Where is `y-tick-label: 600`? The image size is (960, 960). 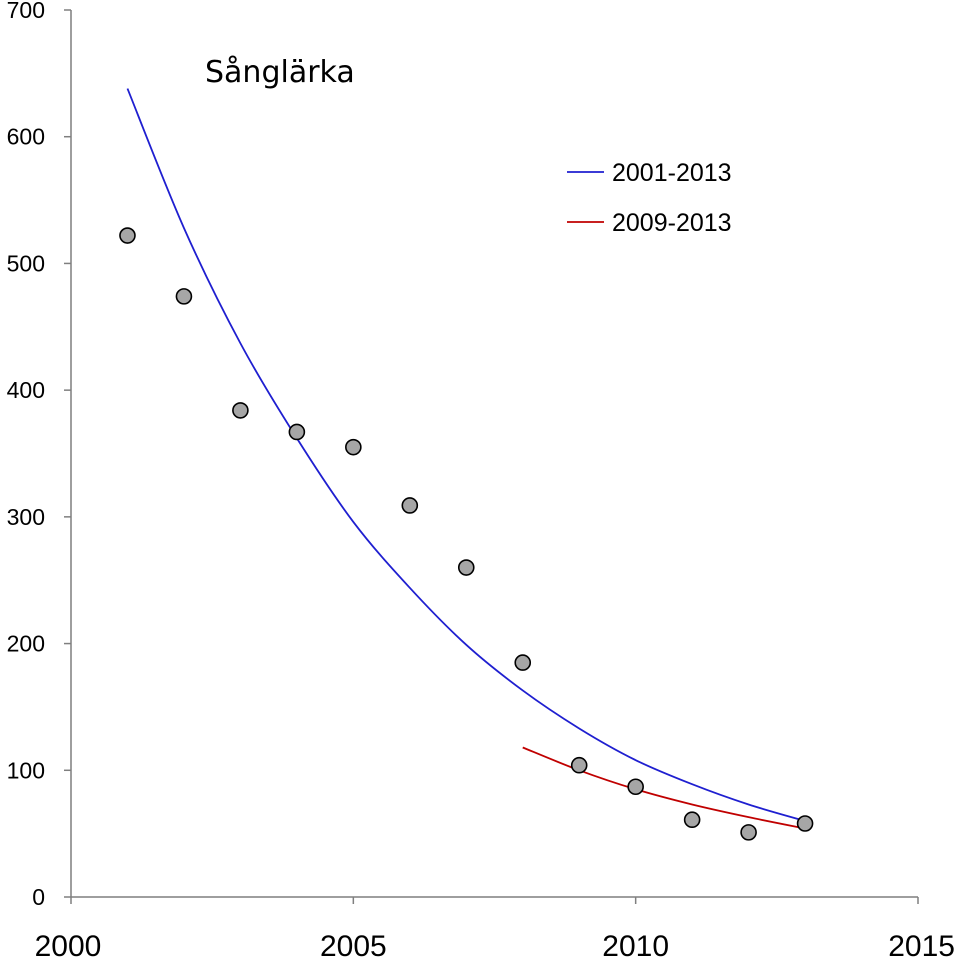 y-tick-label: 600 is located at coordinates (26, 137).